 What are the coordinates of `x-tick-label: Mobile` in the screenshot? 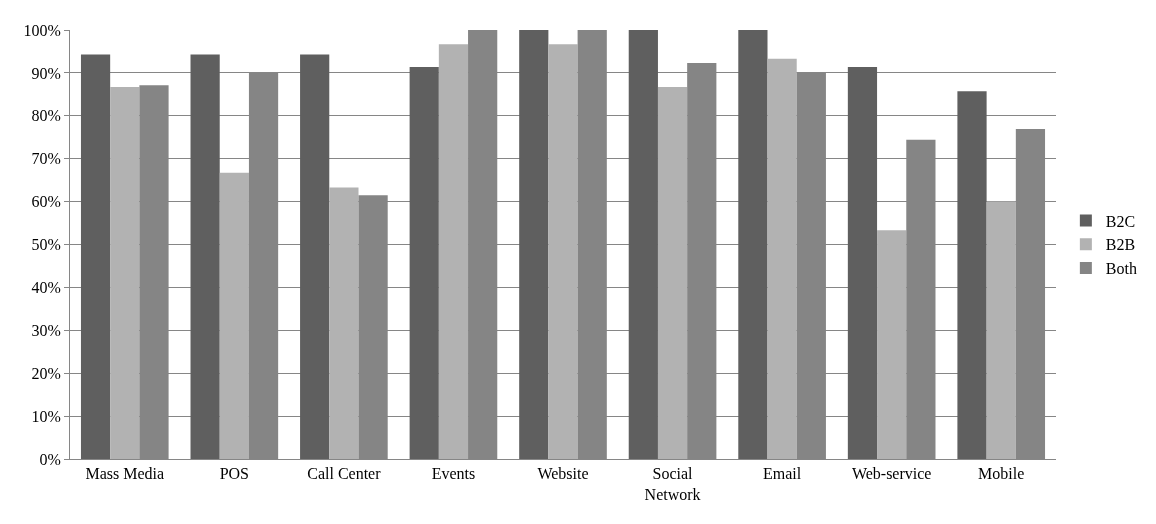 It's located at (1001, 474).